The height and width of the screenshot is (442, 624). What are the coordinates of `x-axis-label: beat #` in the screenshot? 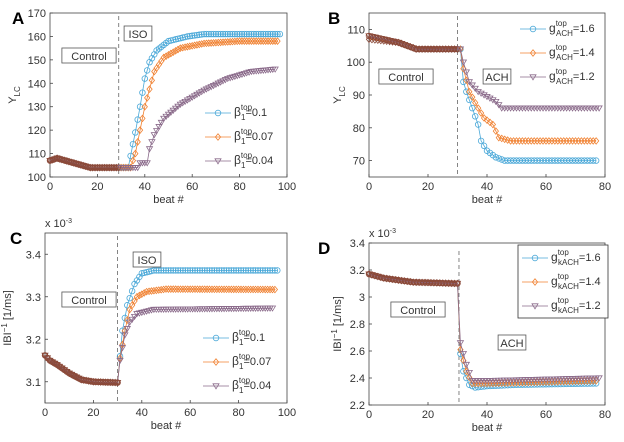 It's located at (487, 428).